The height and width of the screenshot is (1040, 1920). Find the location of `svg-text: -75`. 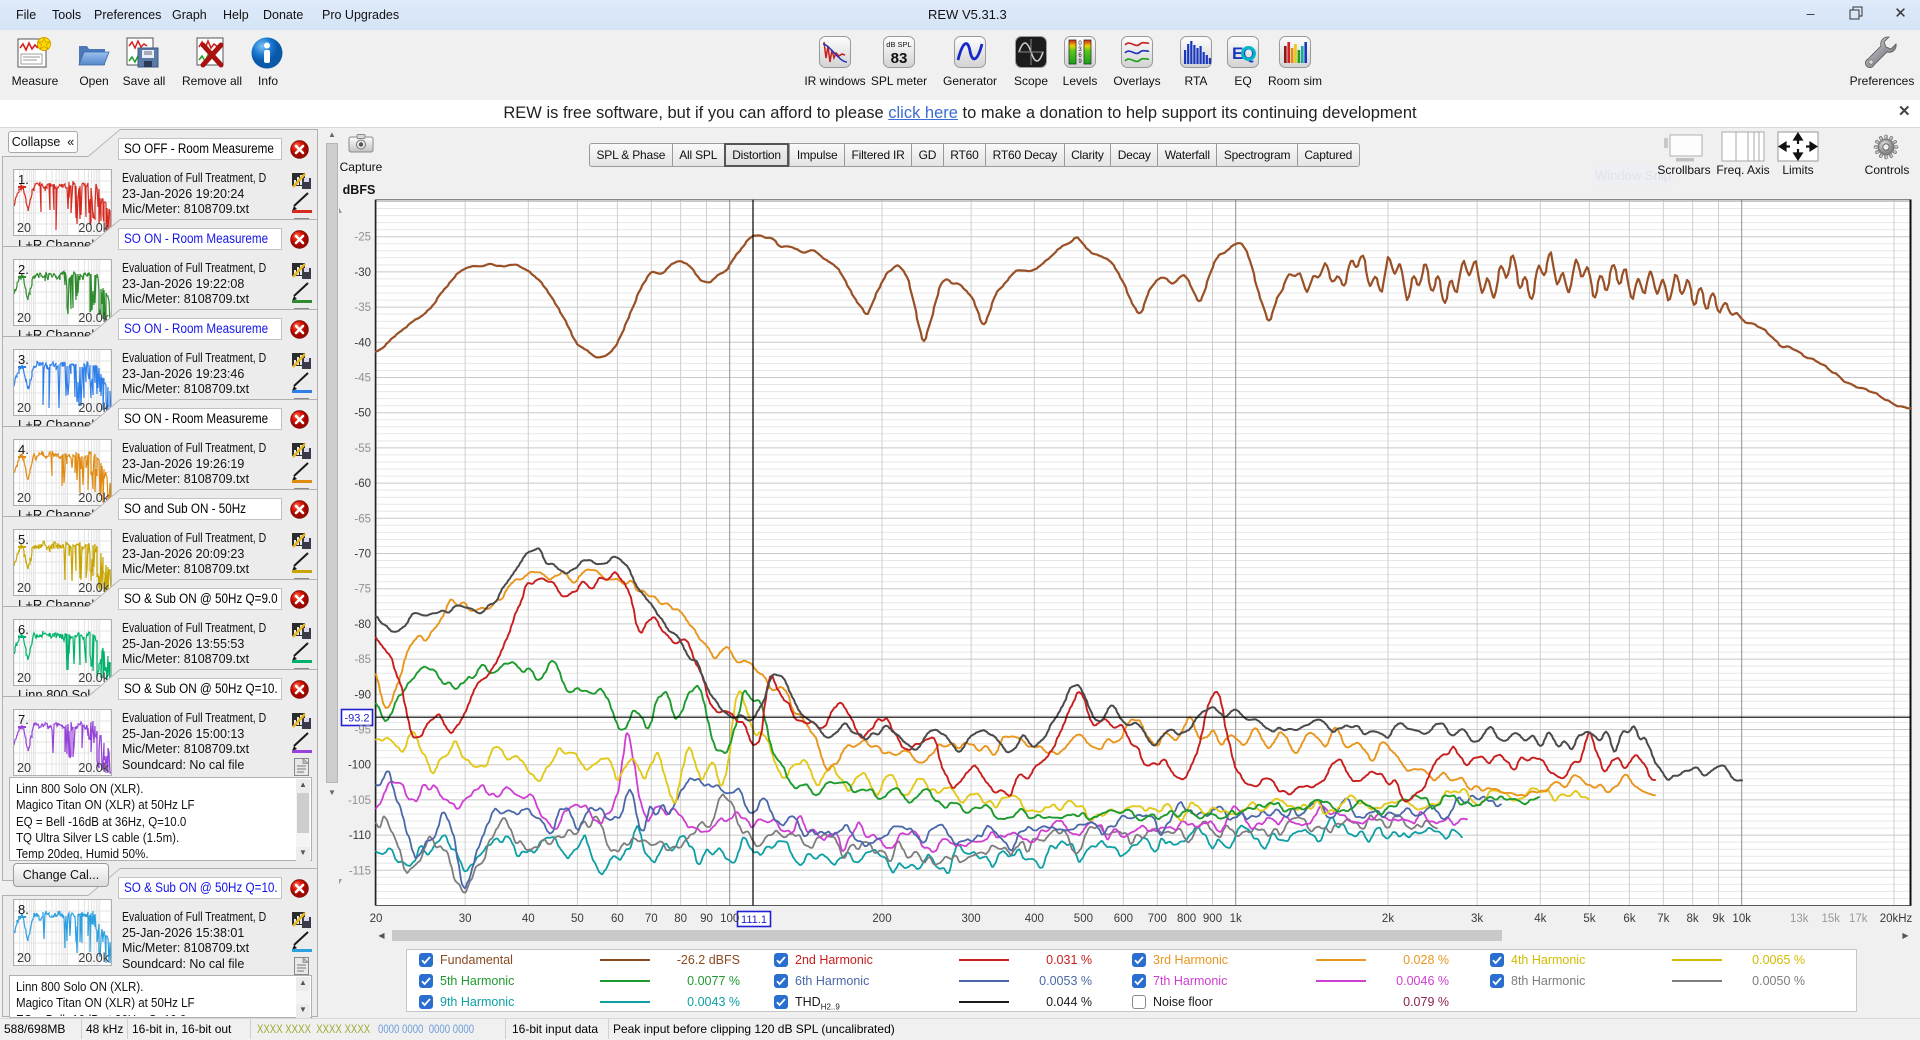

svg-text: -75 is located at coordinates (362, 590).